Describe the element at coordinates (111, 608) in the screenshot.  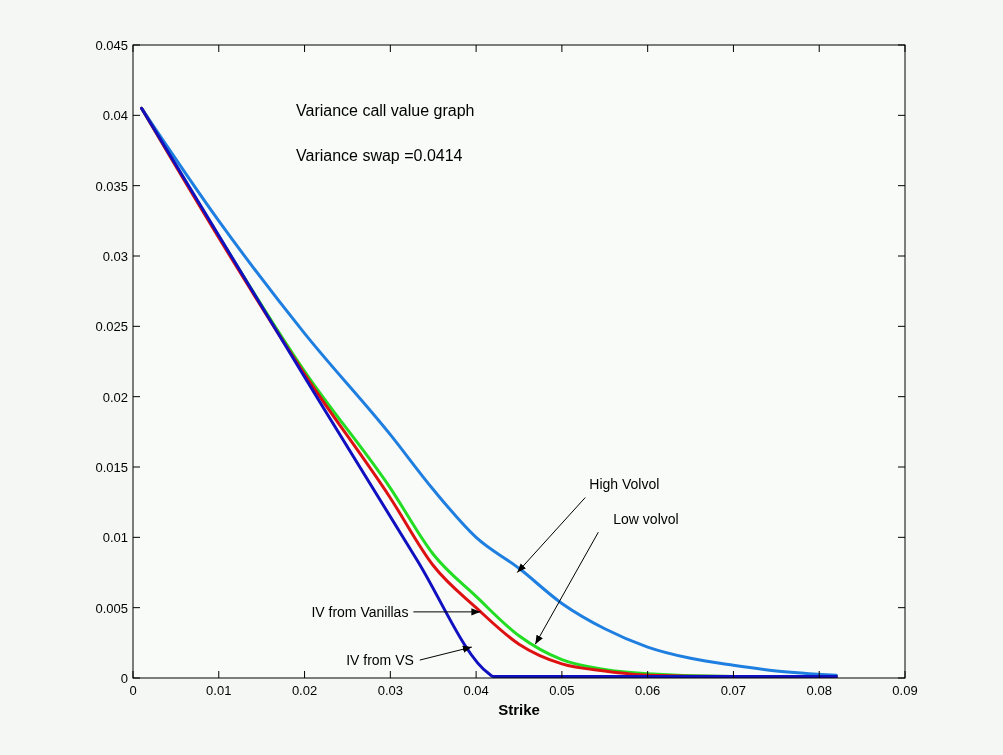
I see `y-tick-label: 0.005` at that location.